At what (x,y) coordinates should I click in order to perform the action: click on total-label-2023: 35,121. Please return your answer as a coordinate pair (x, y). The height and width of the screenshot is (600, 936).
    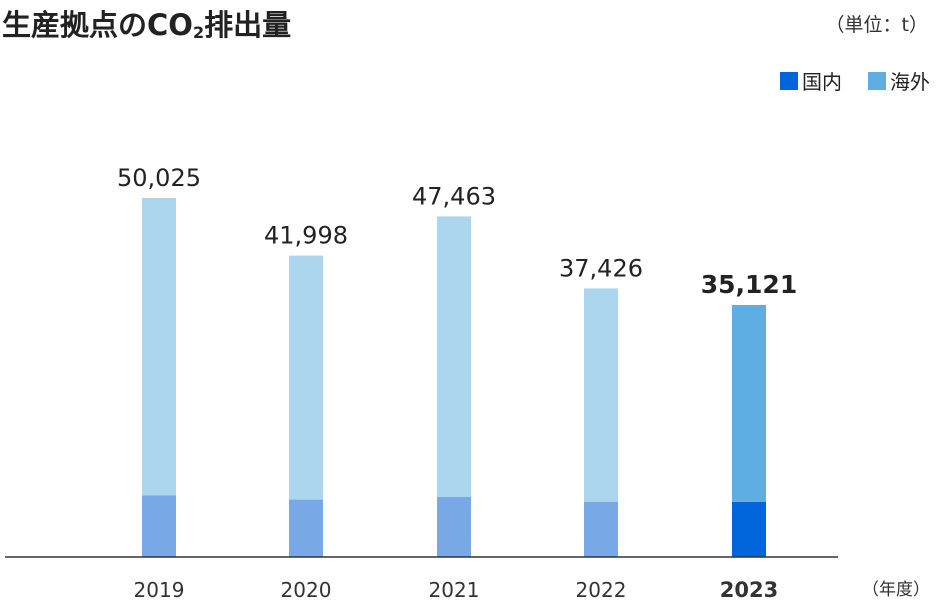
    Looking at the image, I should click on (749, 284).